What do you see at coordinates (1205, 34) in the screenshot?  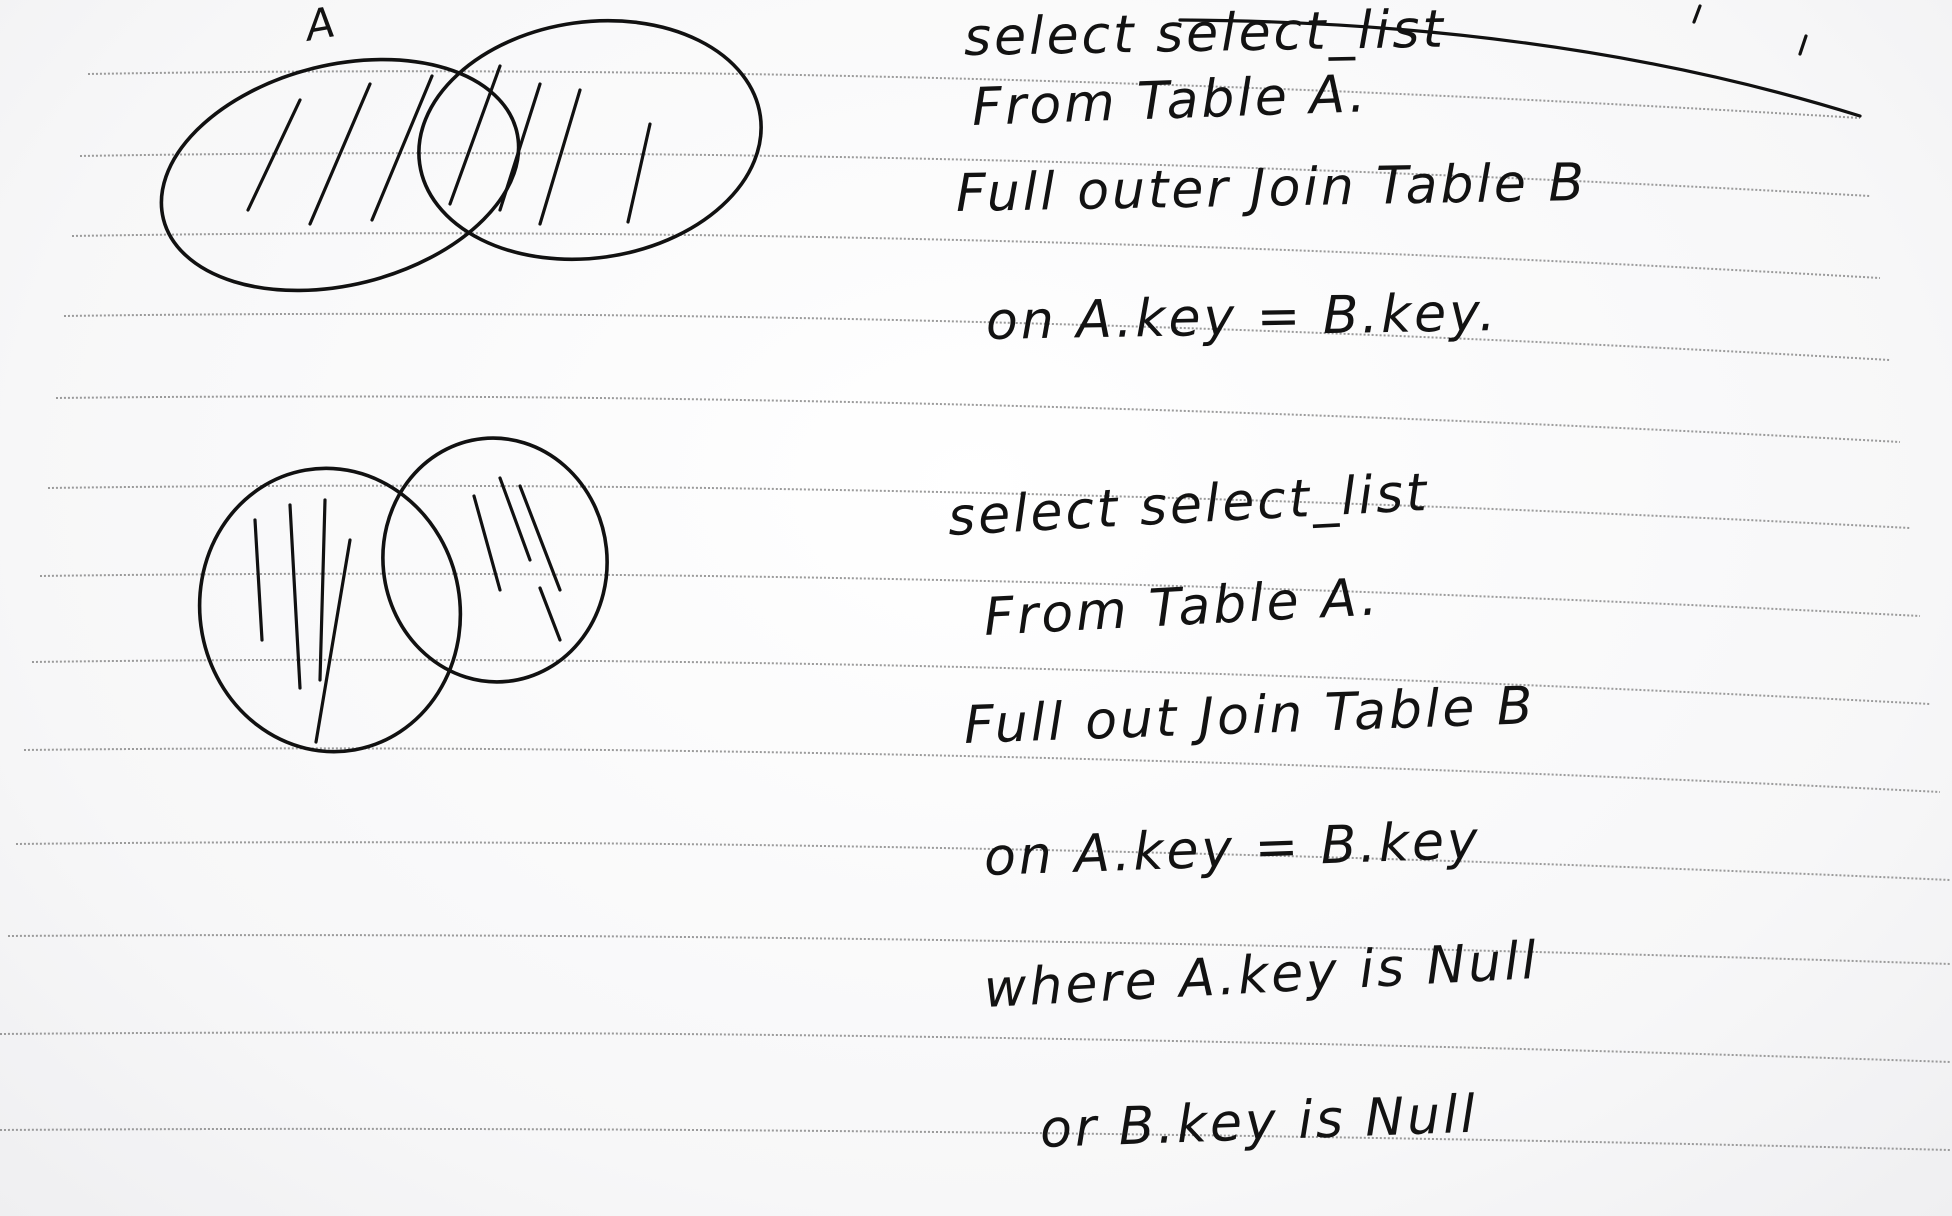 I see `query-line: select select_list` at bounding box center [1205, 34].